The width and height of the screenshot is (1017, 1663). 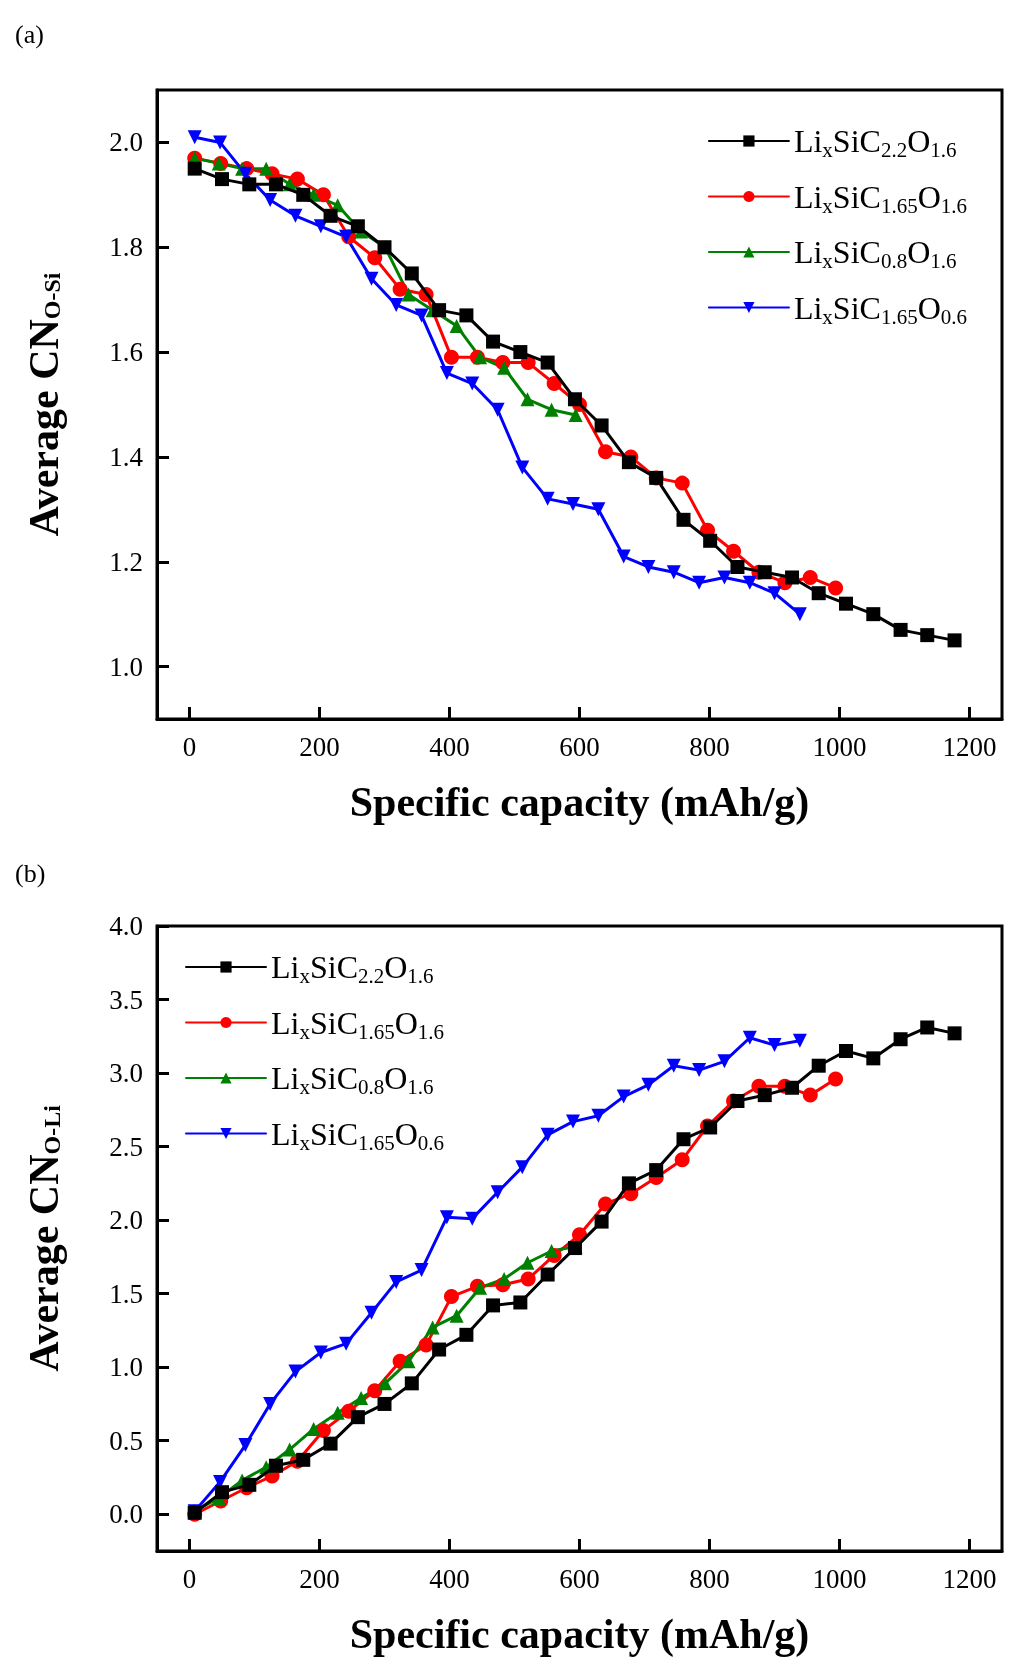 What do you see at coordinates (30, 873) in the screenshot?
I see `chart-title: (b)` at bounding box center [30, 873].